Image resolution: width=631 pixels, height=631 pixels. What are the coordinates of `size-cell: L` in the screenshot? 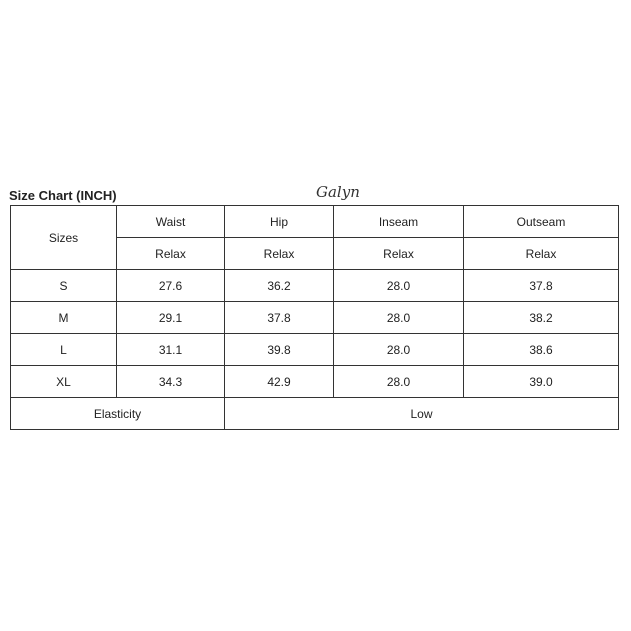 It's located at (63, 349).